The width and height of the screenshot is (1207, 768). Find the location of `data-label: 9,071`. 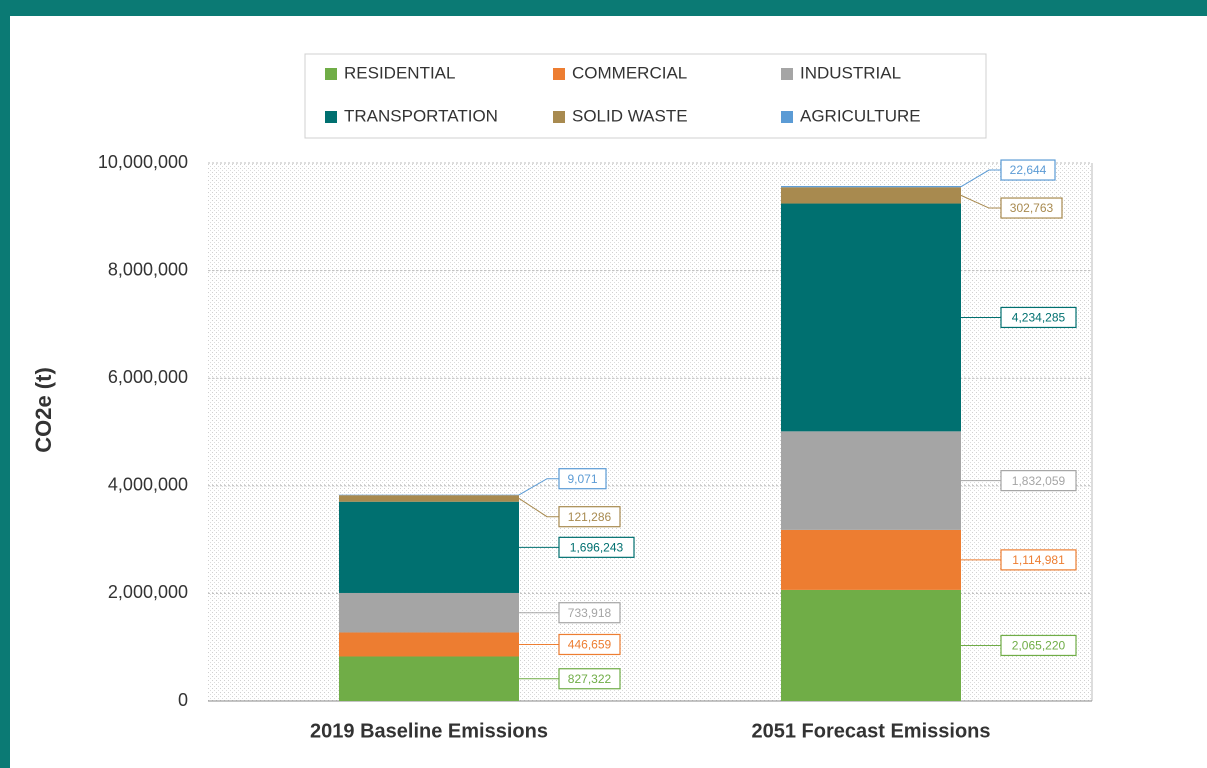

data-label: 9,071 is located at coordinates (582, 479).